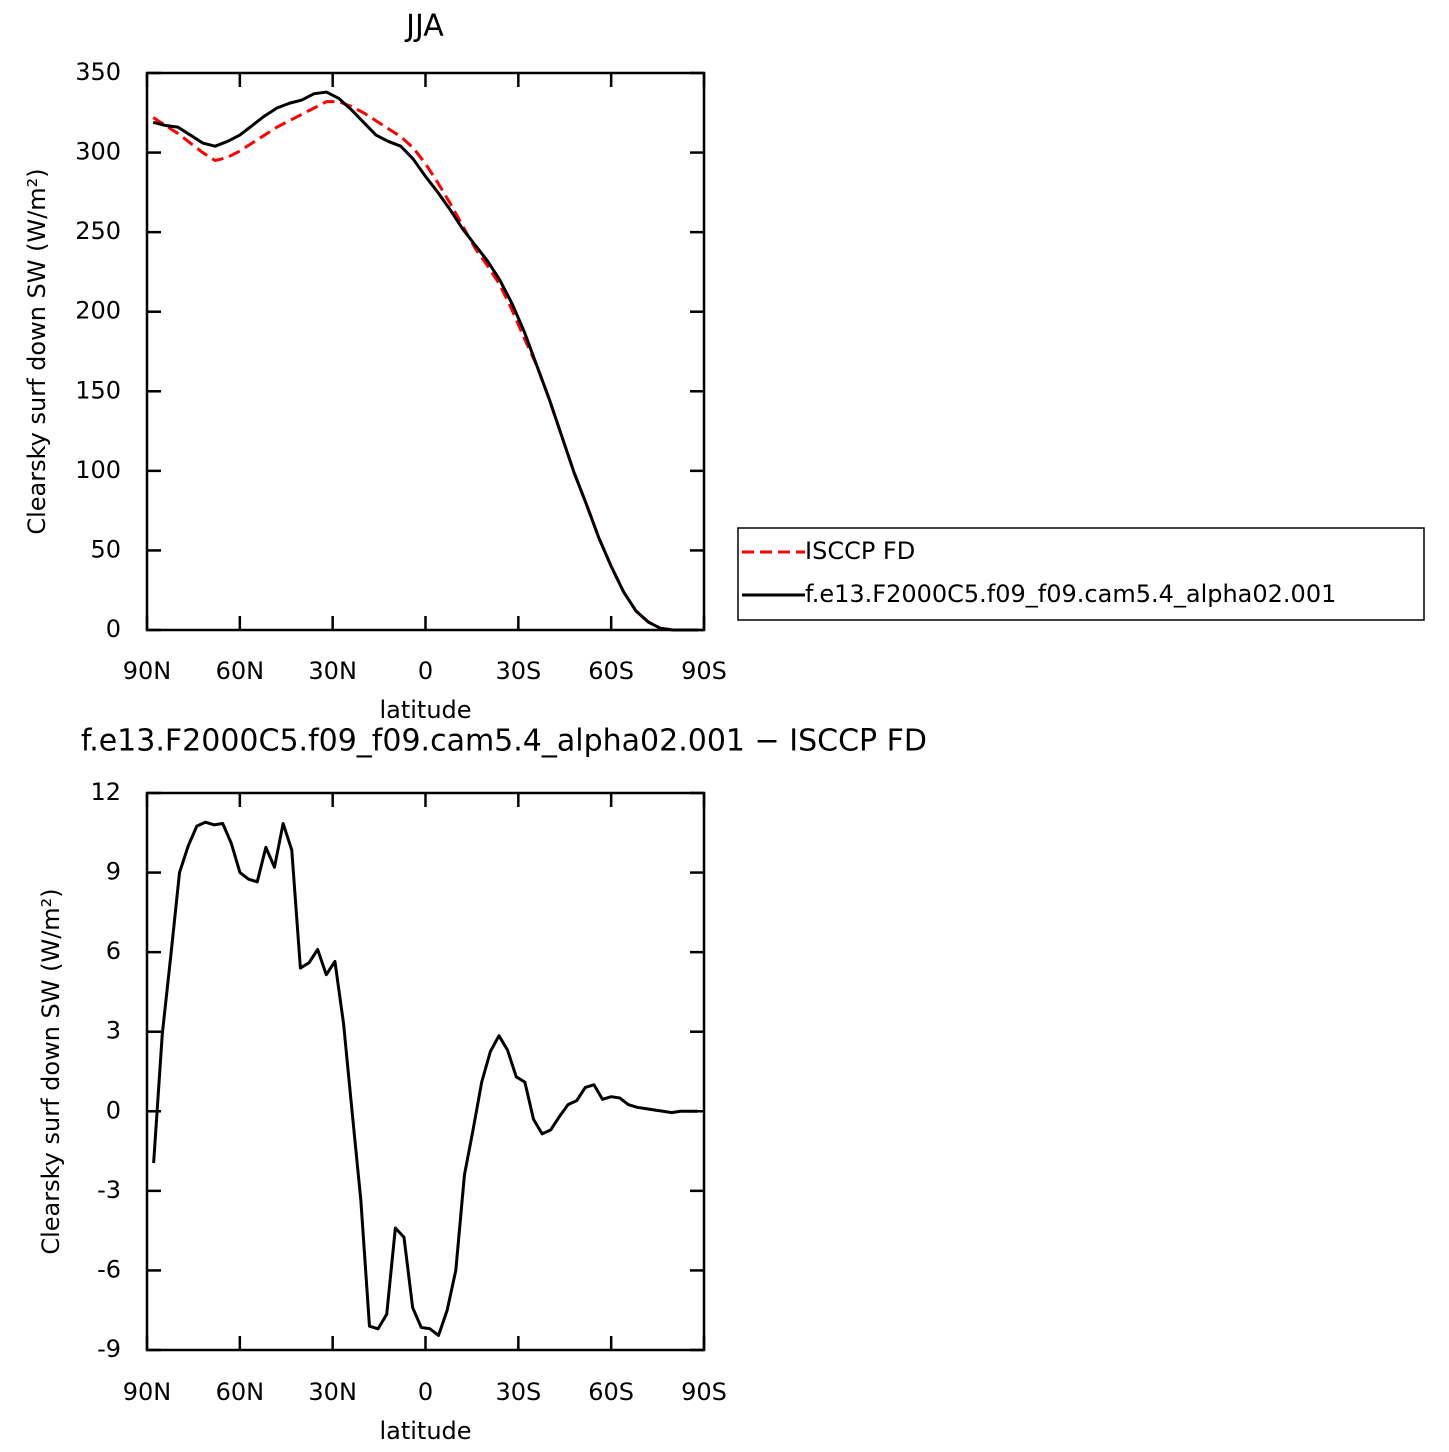 The width and height of the screenshot is (1449, 1452). Describe the element at coordinates (860, 551) in the screenshot. I see `legend-label: ISCCP FD` at that location.